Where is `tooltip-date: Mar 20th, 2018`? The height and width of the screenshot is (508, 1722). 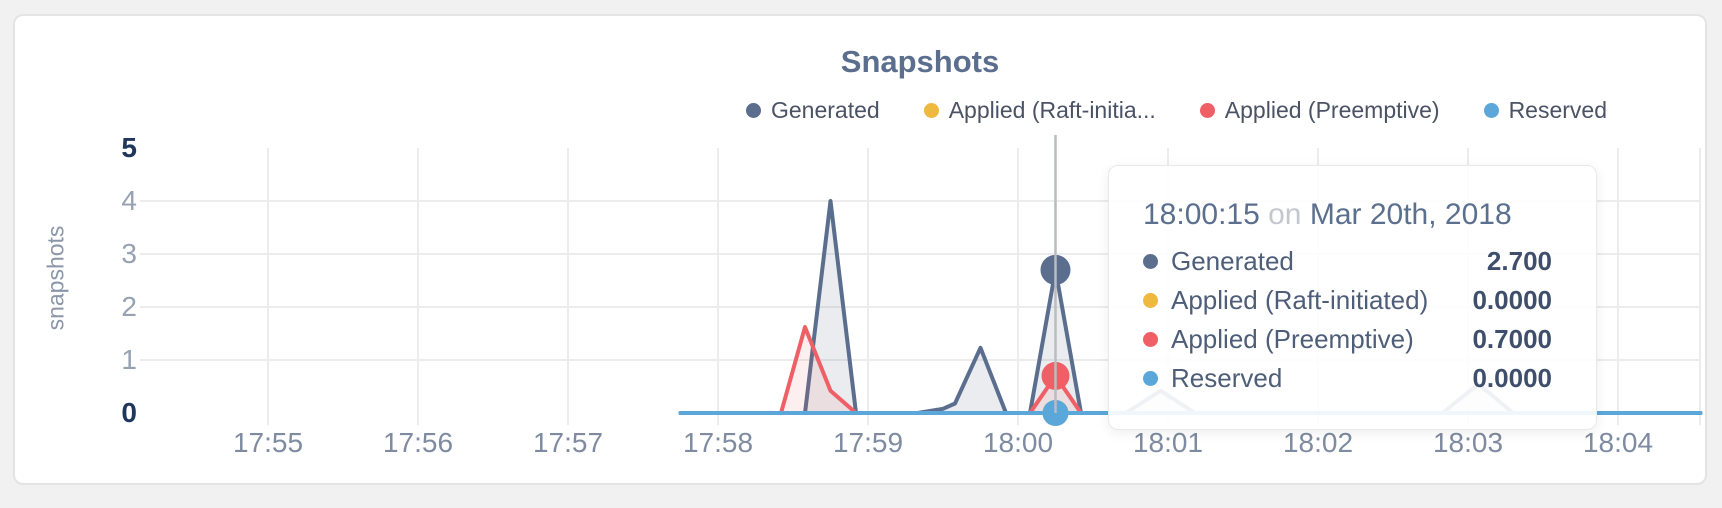 tooltip-date: Mar 20th, 2018 is located at coordinates (1410, 214).